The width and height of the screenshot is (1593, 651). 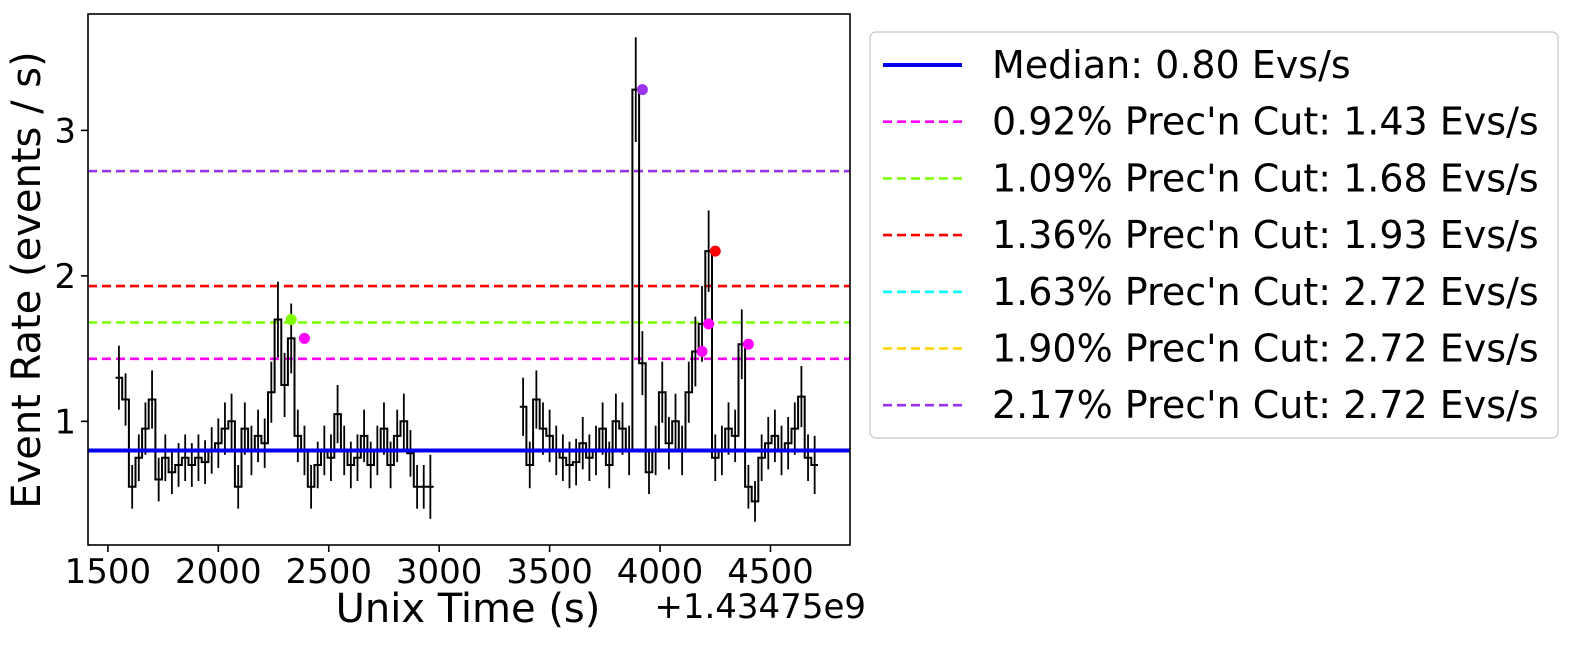 I want to click on legend-label-cut-4: 1.63% Prec'n Cut: 2.72 Evs/s, so click(x=1265, y=292).